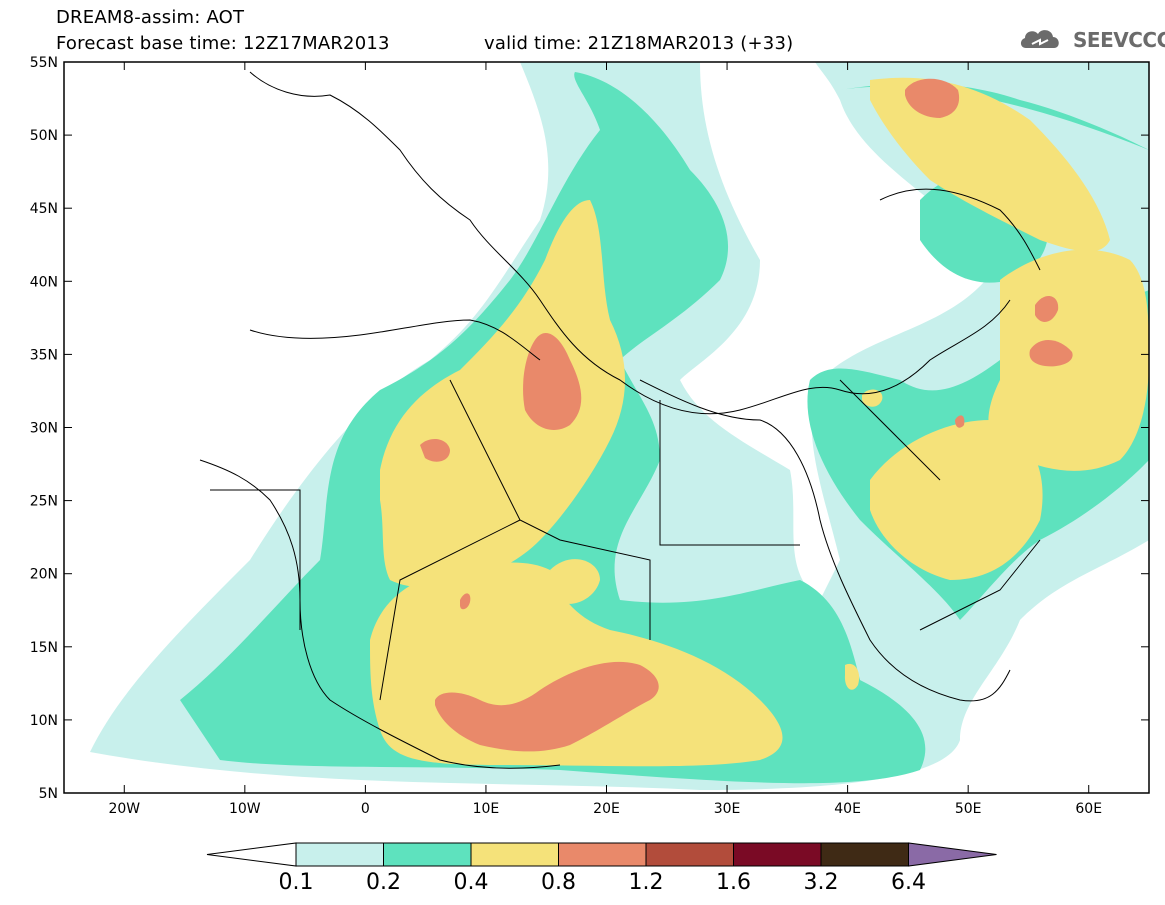 The width and height of the screenshot is (1165, 905). What do you see at coordinates (124, 809) in the screenshot?
I see `x-tick-label: 20W` at bounding box center [124, 809].